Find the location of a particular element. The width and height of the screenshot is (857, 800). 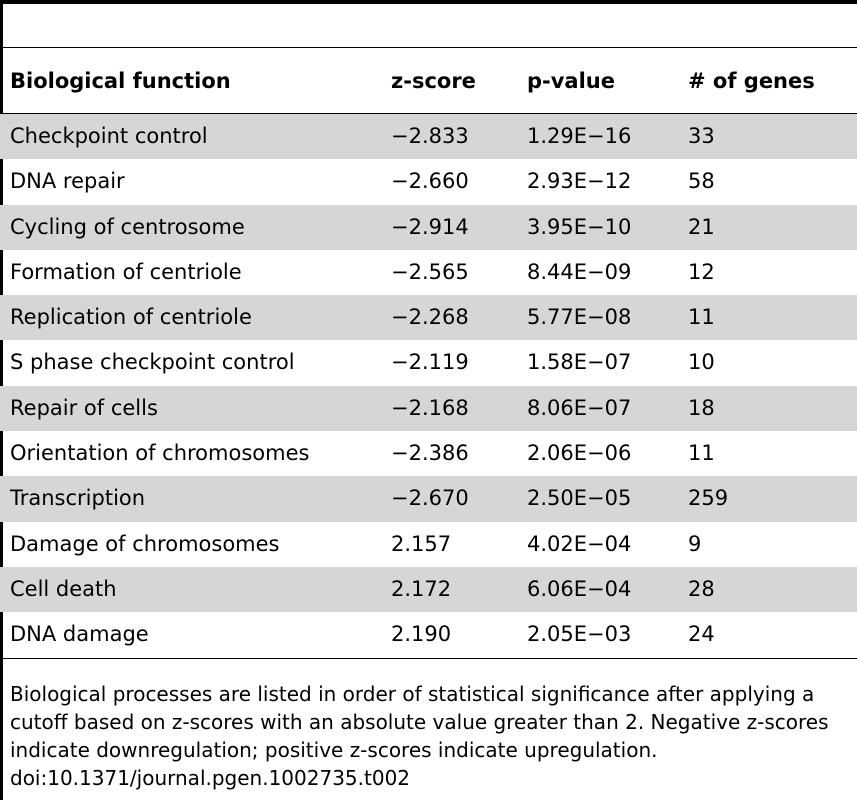

cell-biological-function: Repair of cells is located at coordinates (84, 407).